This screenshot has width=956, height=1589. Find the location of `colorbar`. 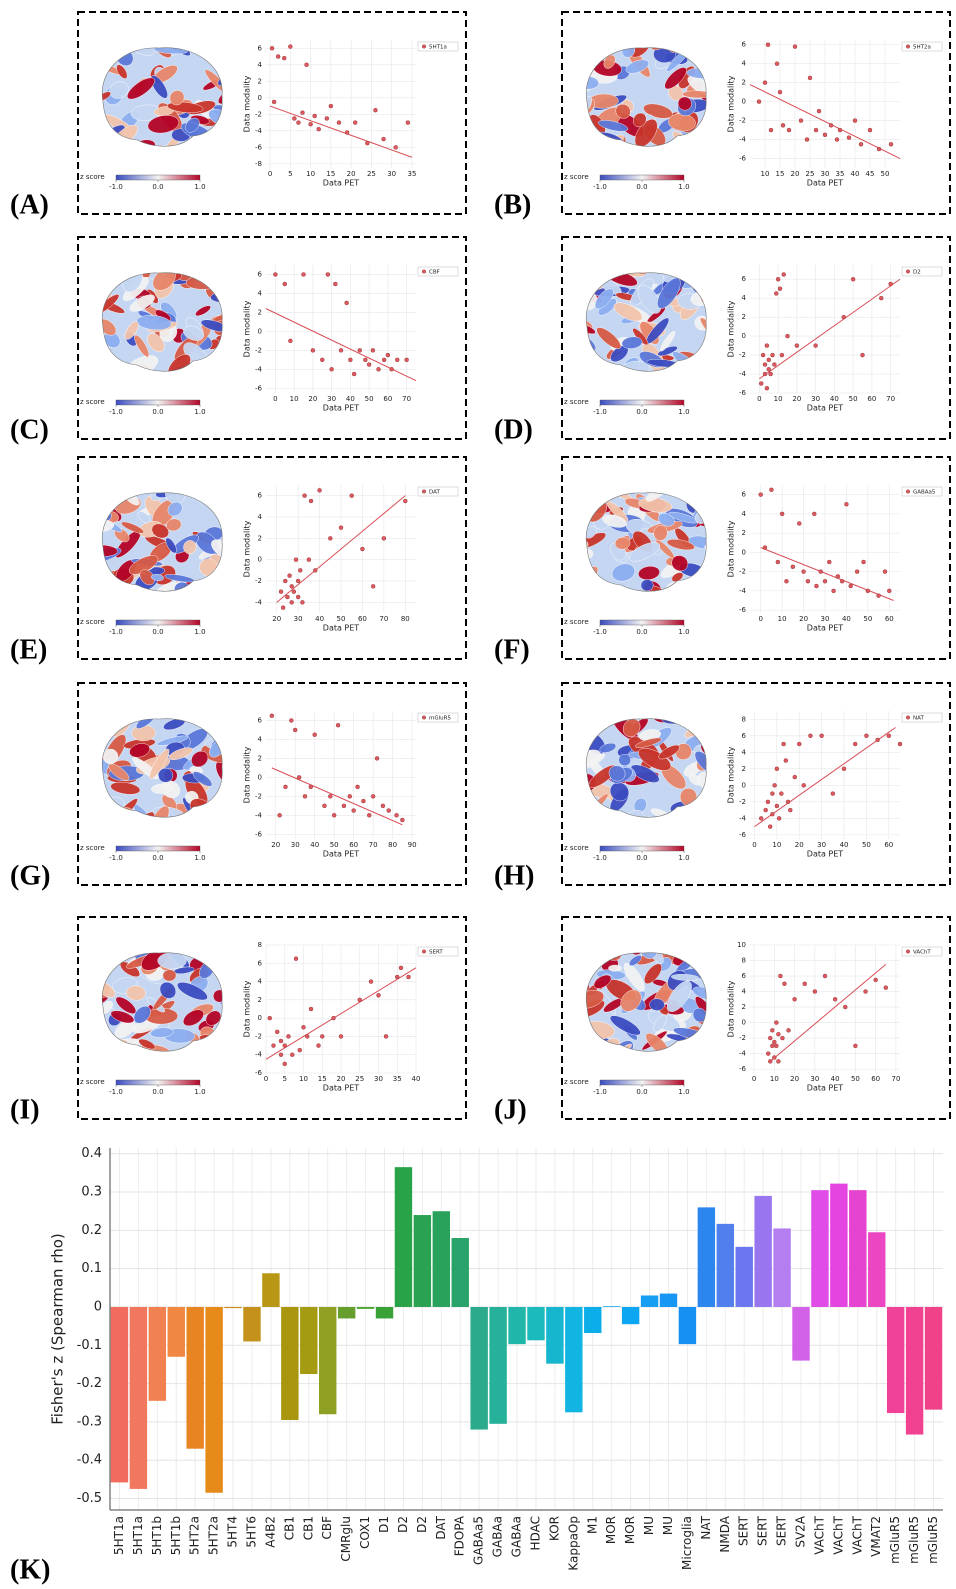

colorbar is located at coordinates (158, 1082).